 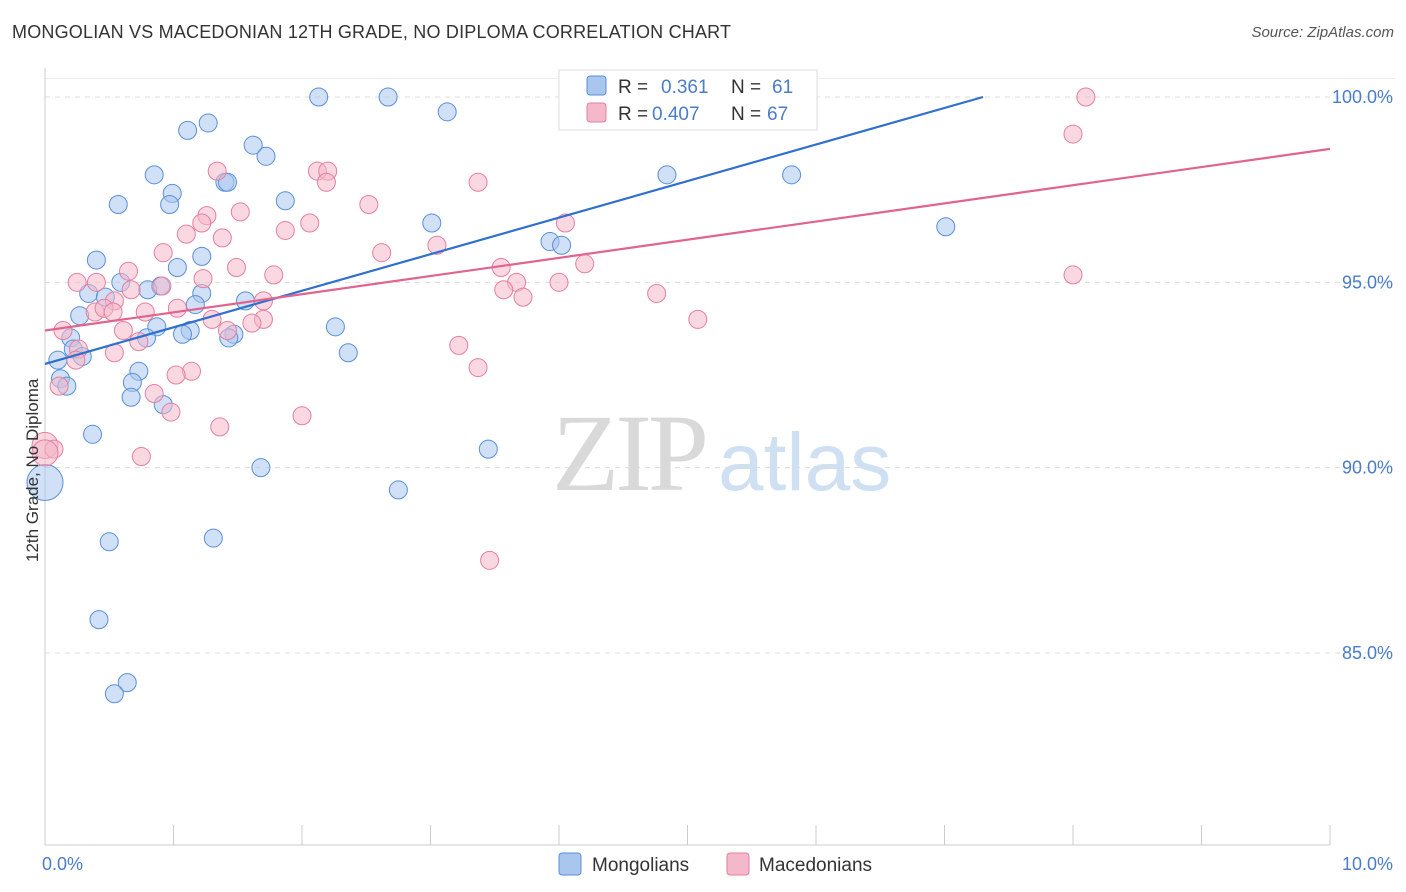 I want to click on series-label-mongolians: Mongolians, so click(x=640, y=865).